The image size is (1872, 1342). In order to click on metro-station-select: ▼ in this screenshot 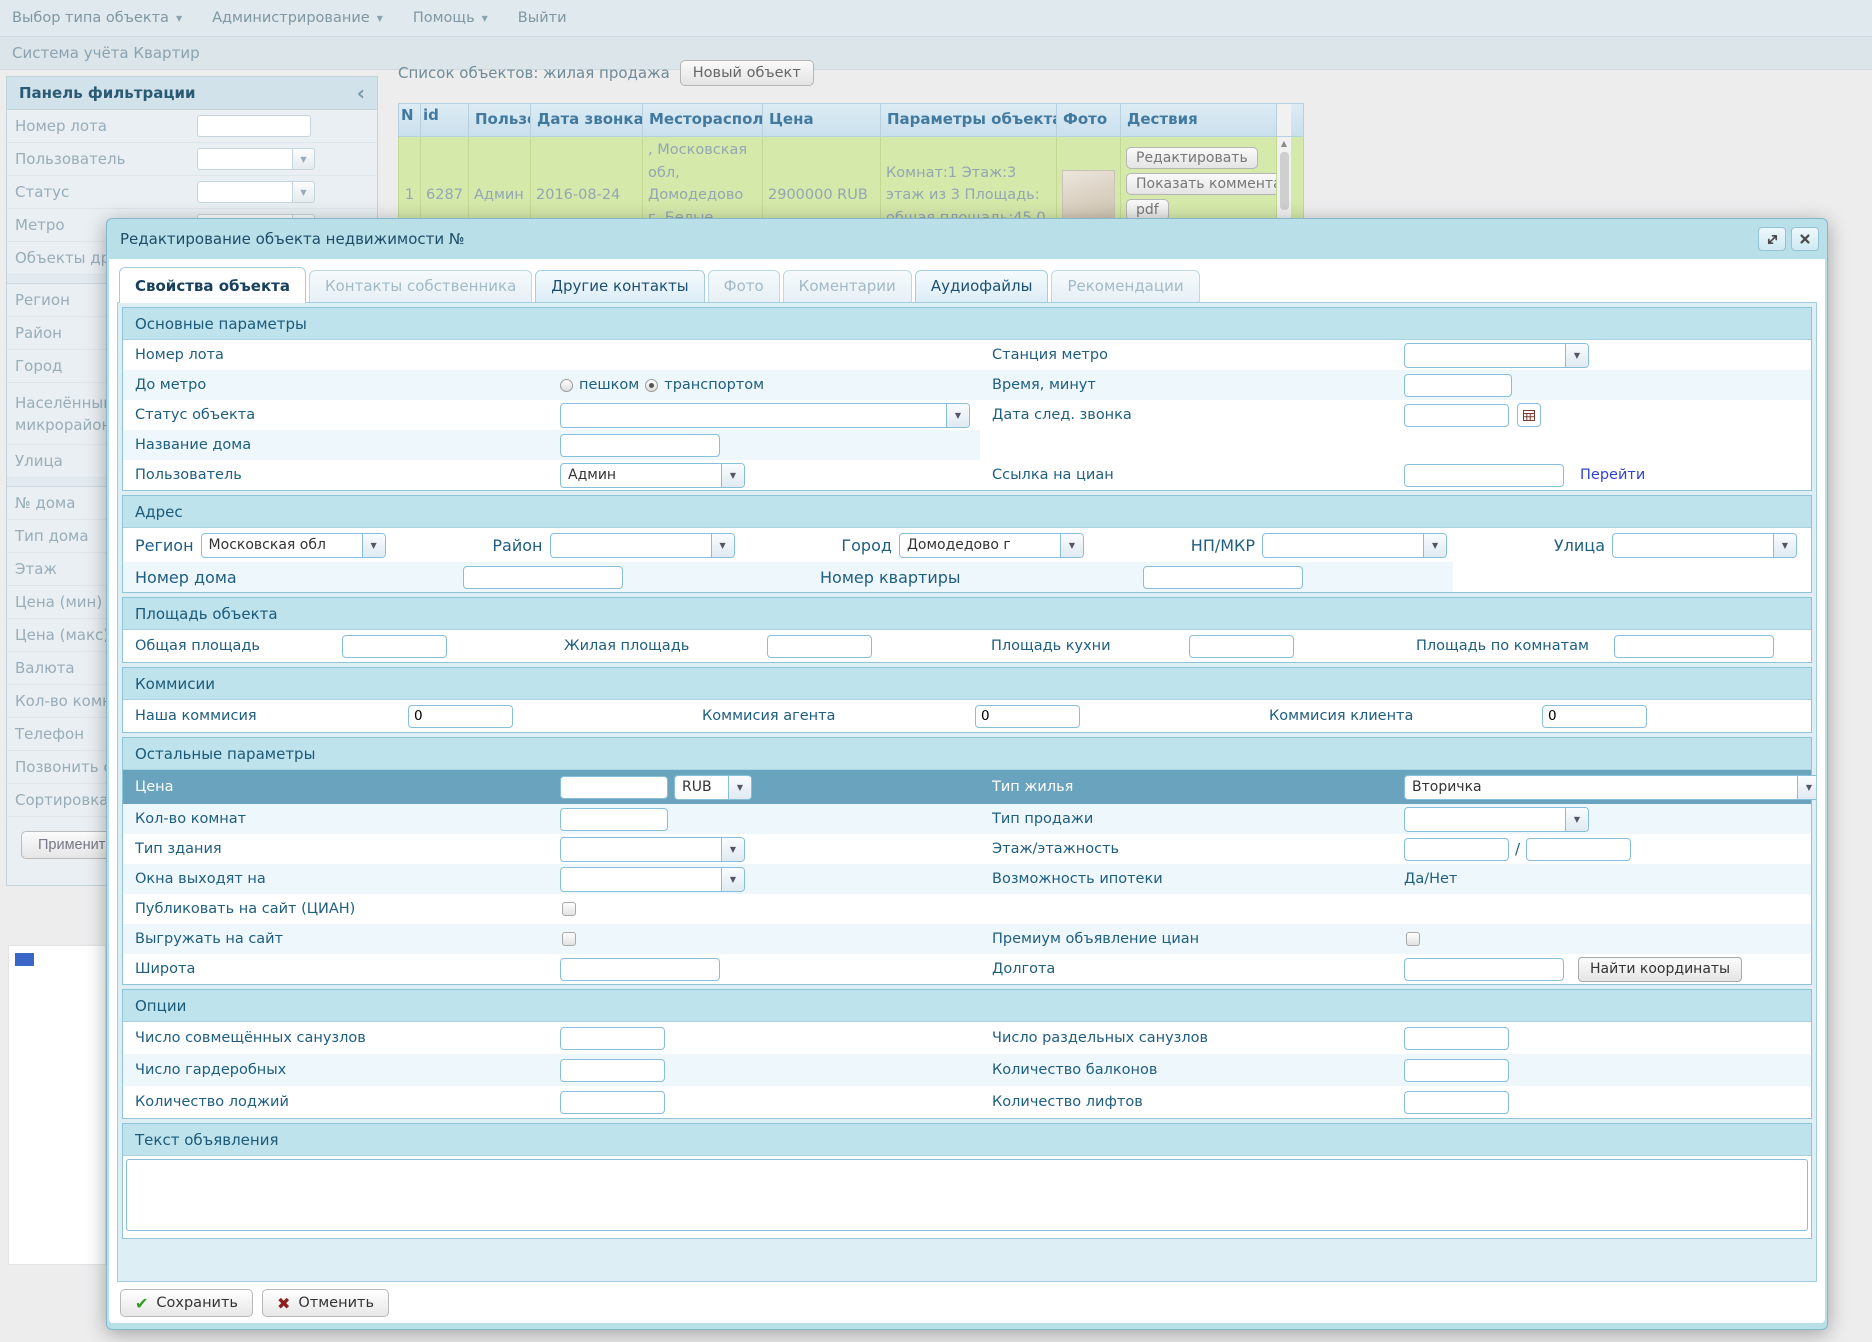, I will do `click(1496, 355)`.